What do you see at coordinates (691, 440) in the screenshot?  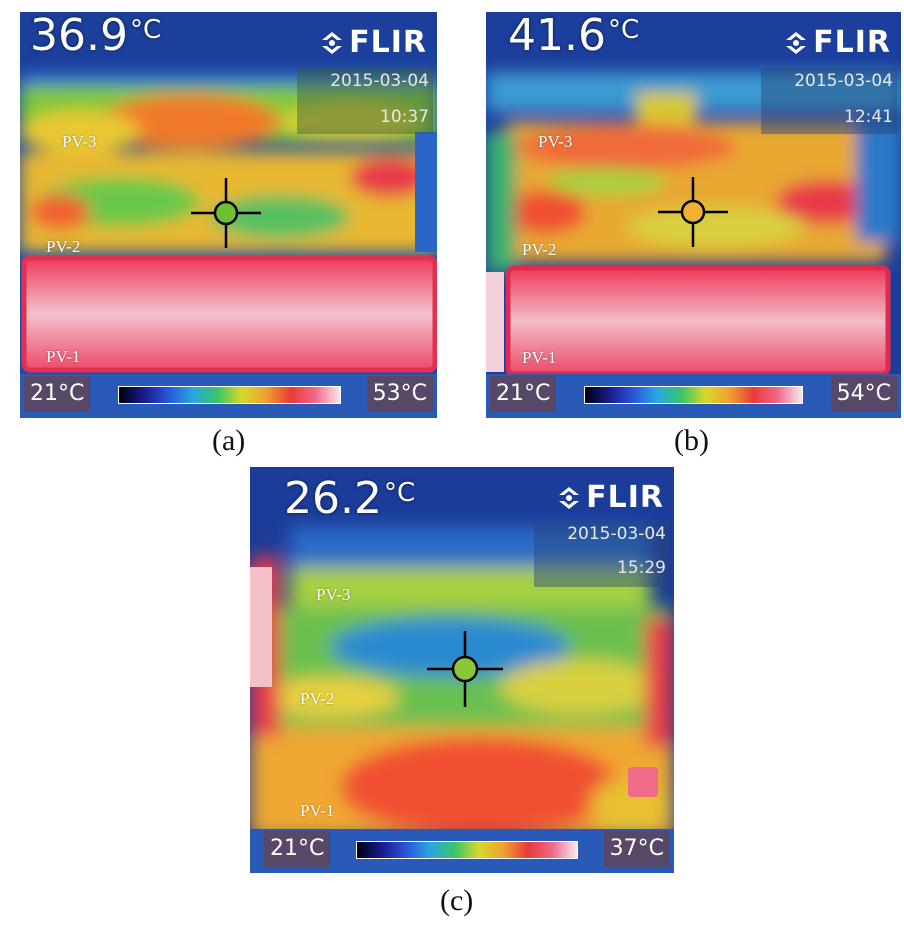 I see `caption-b: (b)` at bounding box center [691, 440].